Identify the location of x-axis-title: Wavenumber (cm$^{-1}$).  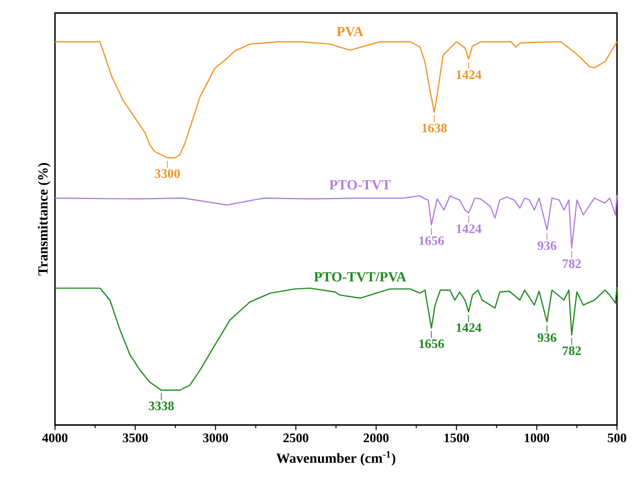
(336, 458).